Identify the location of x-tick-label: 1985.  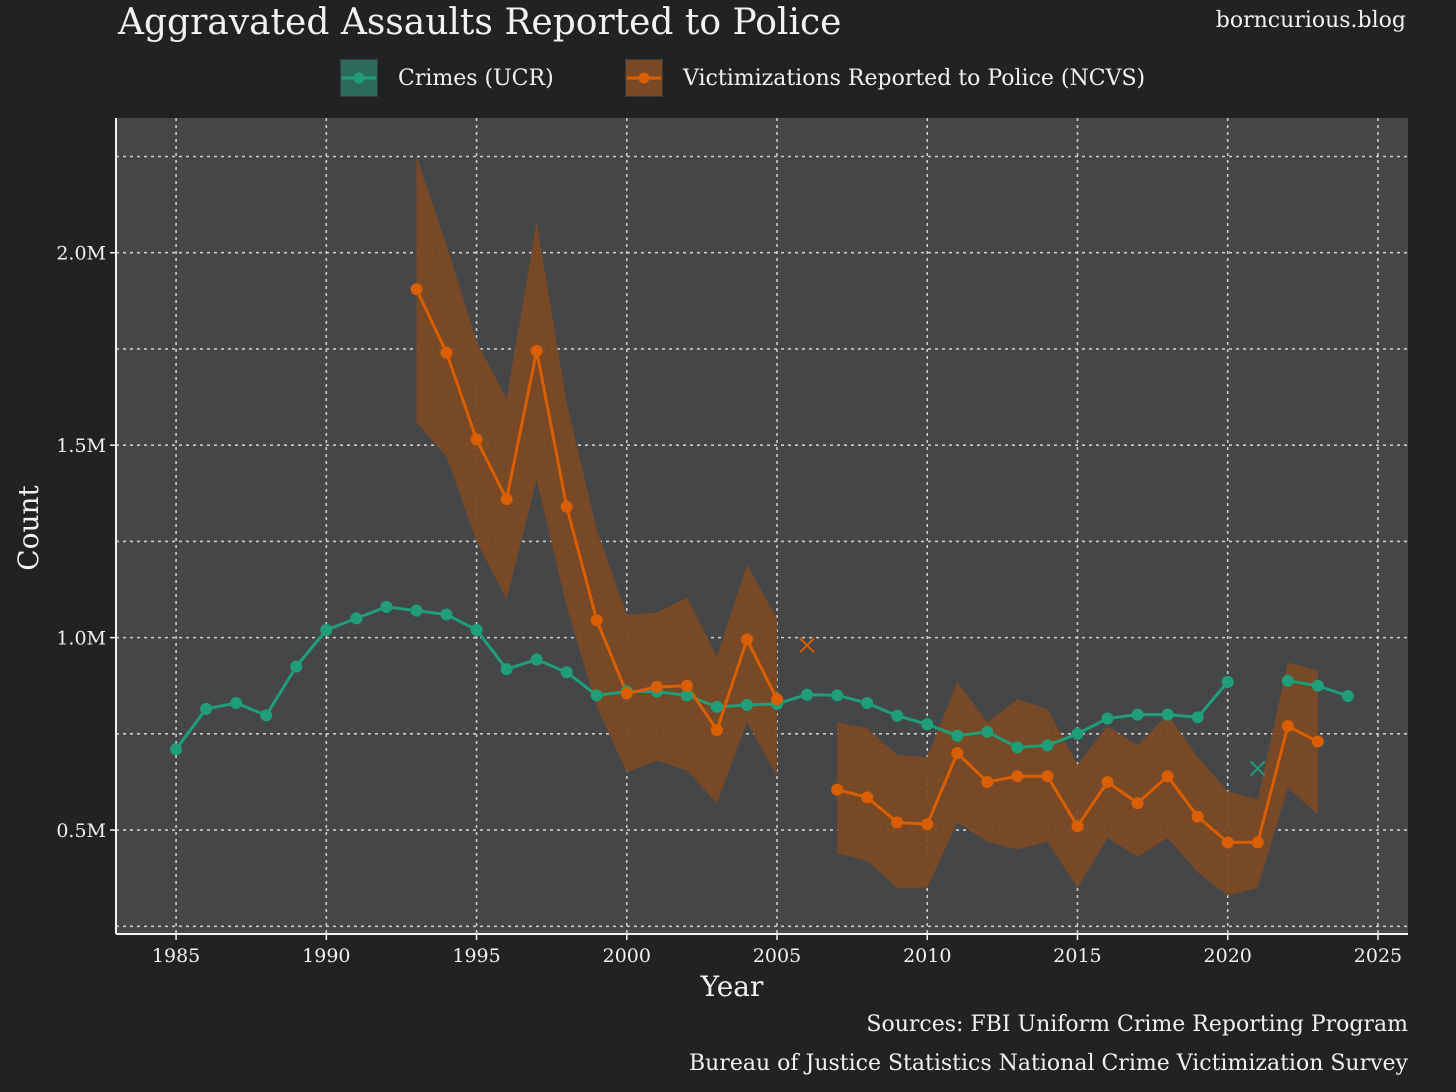
(176, 956).